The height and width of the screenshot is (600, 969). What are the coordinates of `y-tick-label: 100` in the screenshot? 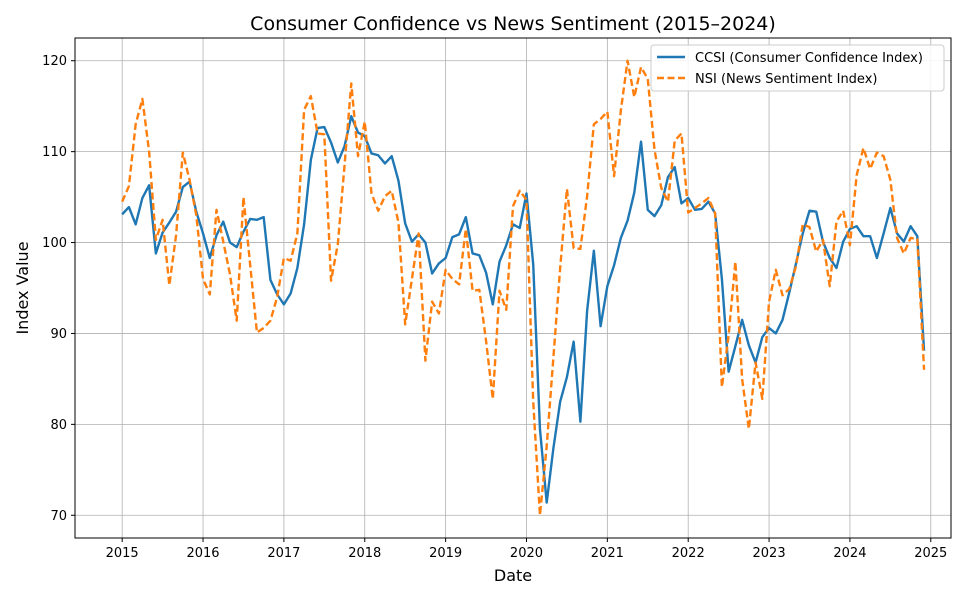 It's located at (54, 243).